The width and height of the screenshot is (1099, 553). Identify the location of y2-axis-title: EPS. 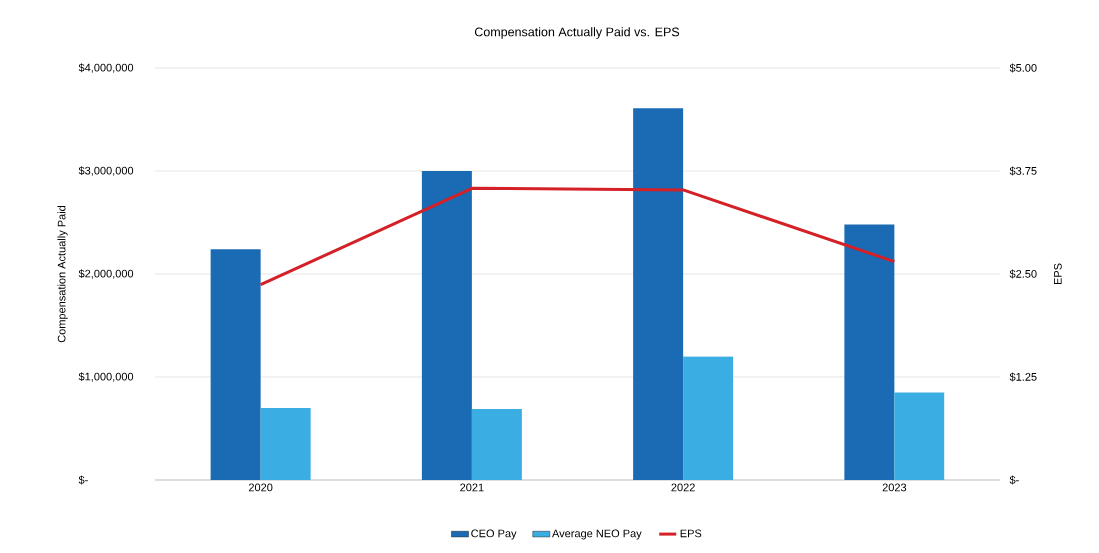
(1057, 274).